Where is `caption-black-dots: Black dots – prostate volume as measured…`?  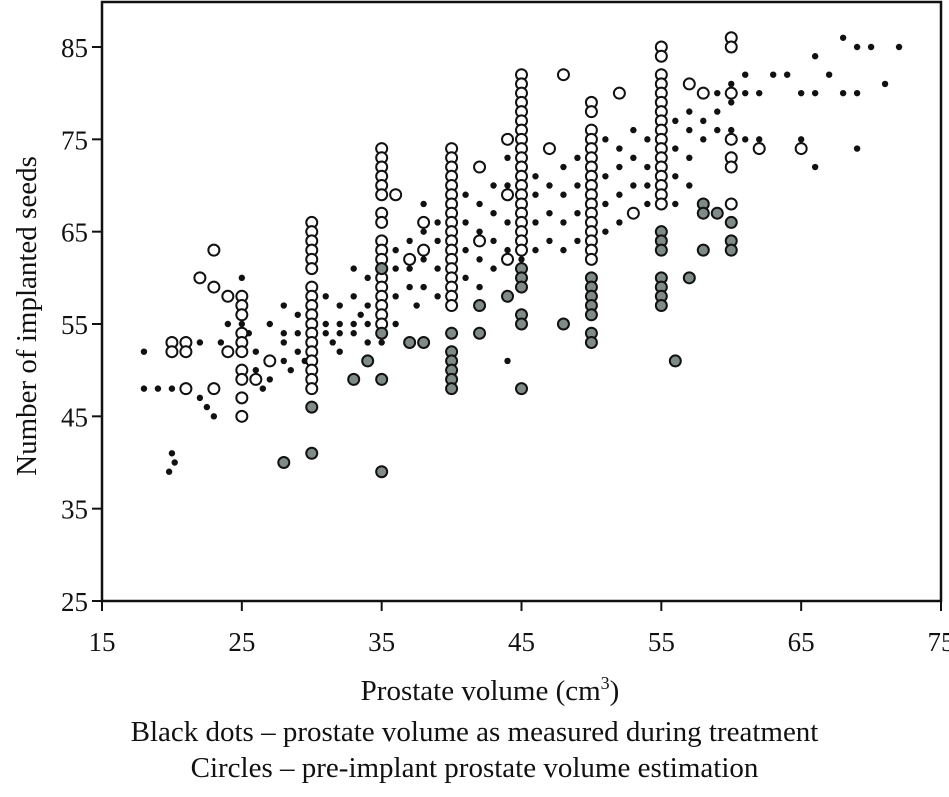 caption-black-dots: Black dots – prostate volume as measured… is located at coordinates (474, 732).